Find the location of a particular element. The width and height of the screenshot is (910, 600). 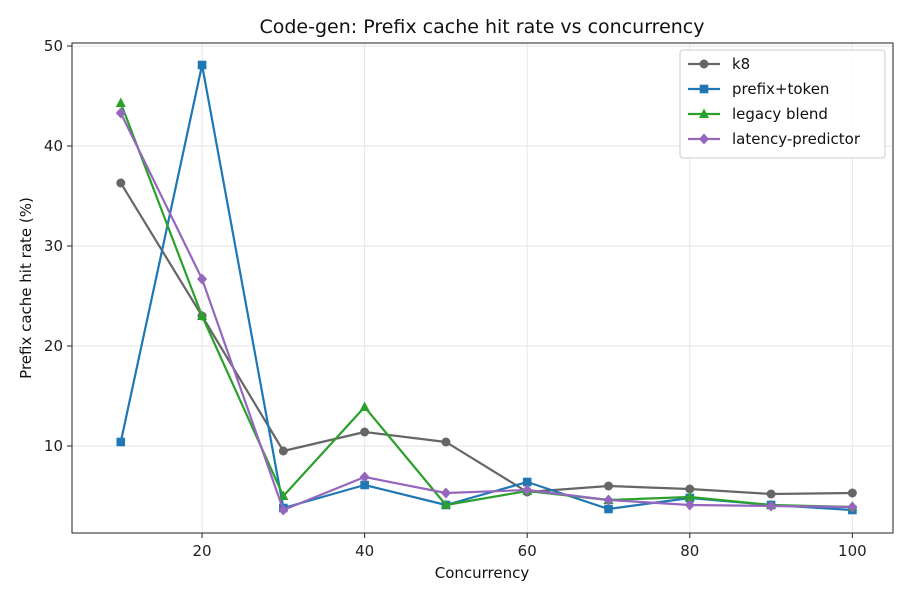

legend-entry-latency-predictor: latency-predictor is located at coordinates (774, 139).